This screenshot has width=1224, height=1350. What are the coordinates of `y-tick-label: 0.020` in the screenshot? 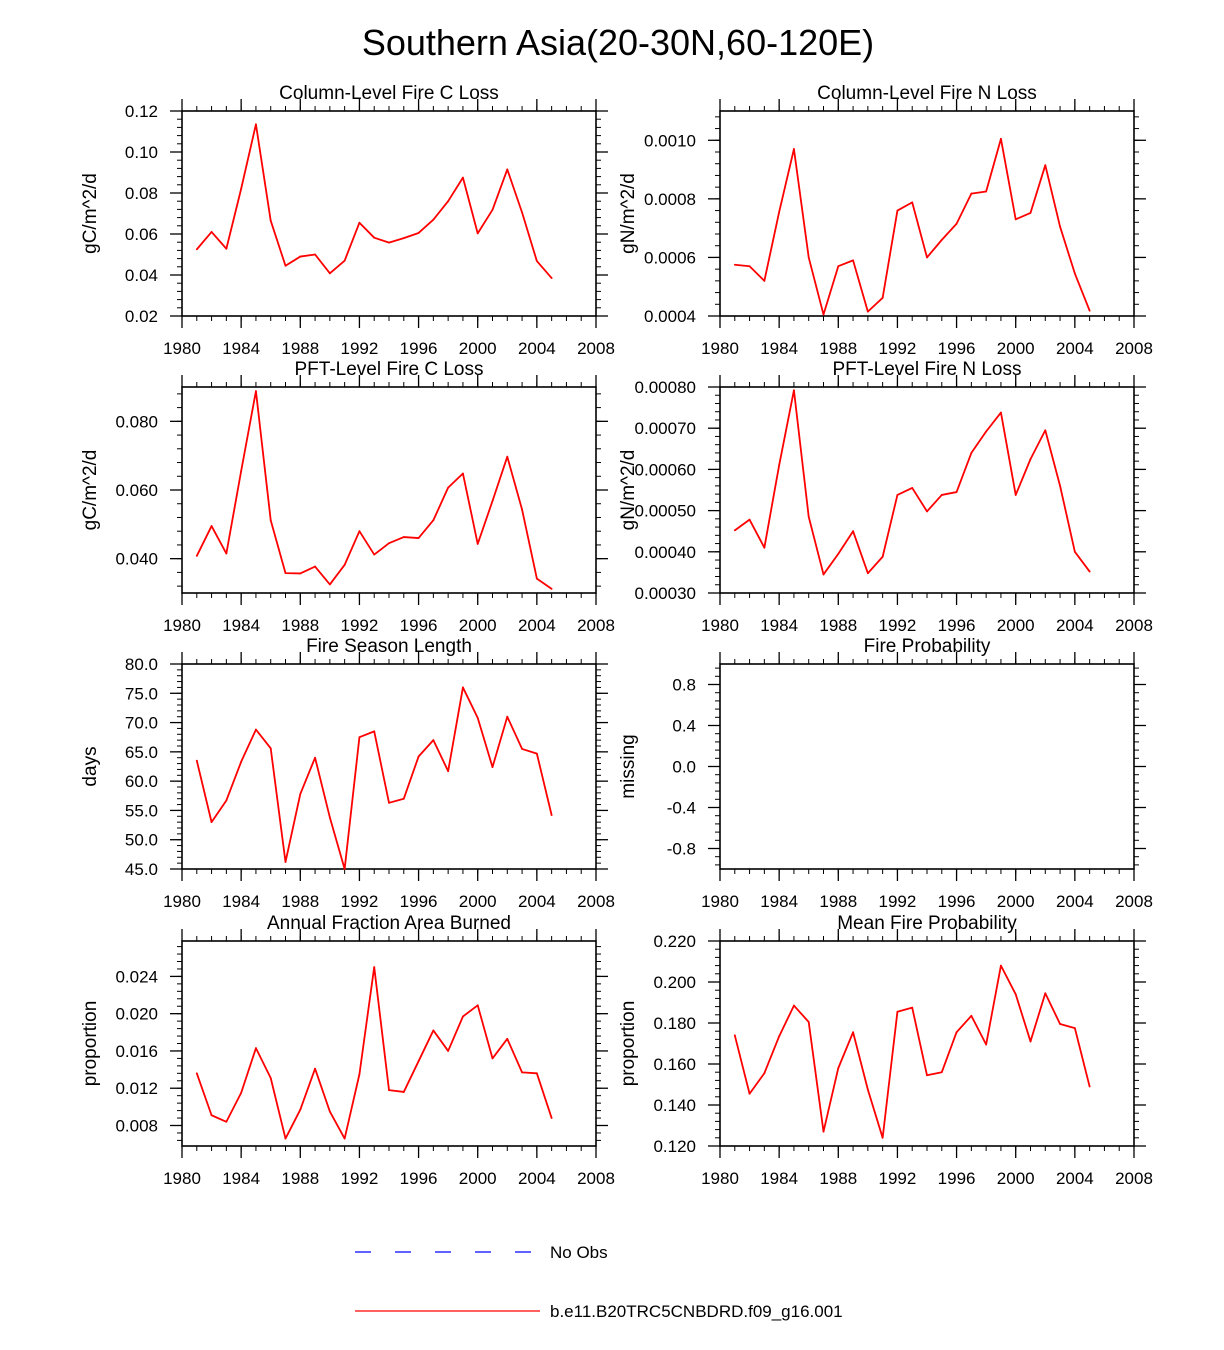 It's located at (136, 1014).